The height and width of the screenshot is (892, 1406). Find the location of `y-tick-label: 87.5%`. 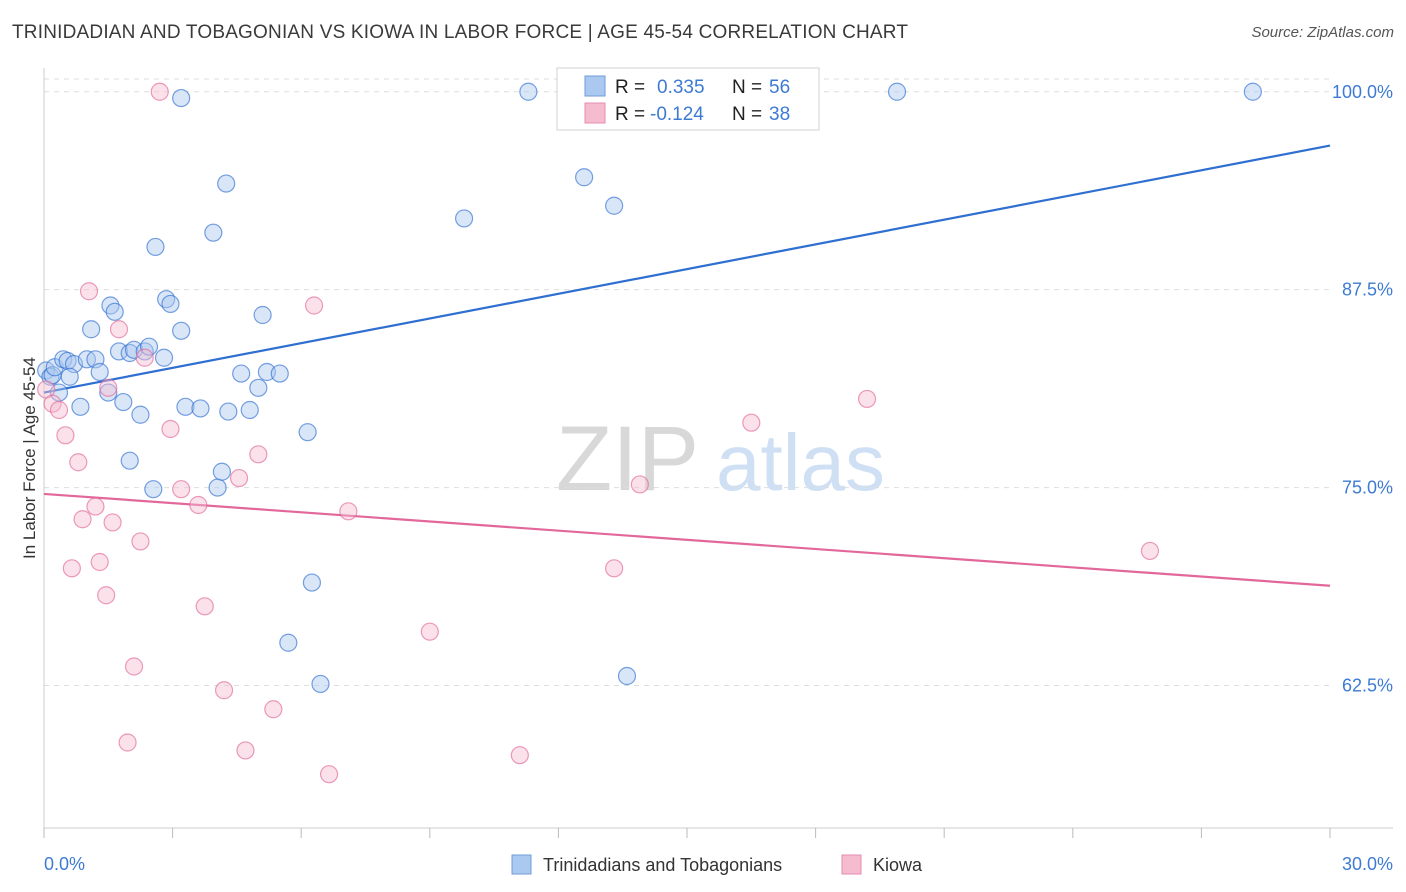

y-tick-label: 87.5% is located at coordinates (1367, 290).